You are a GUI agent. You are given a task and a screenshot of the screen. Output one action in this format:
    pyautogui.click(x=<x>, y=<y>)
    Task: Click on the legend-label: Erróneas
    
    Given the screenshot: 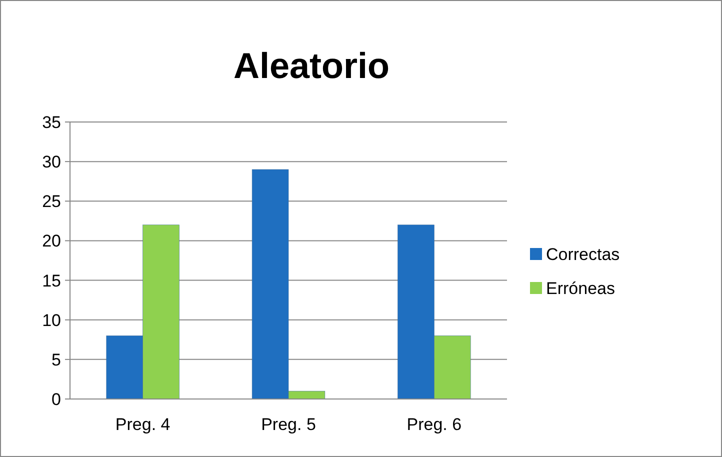 What is the action you would take?
    pyautogui.click(x=580, y=288)
    